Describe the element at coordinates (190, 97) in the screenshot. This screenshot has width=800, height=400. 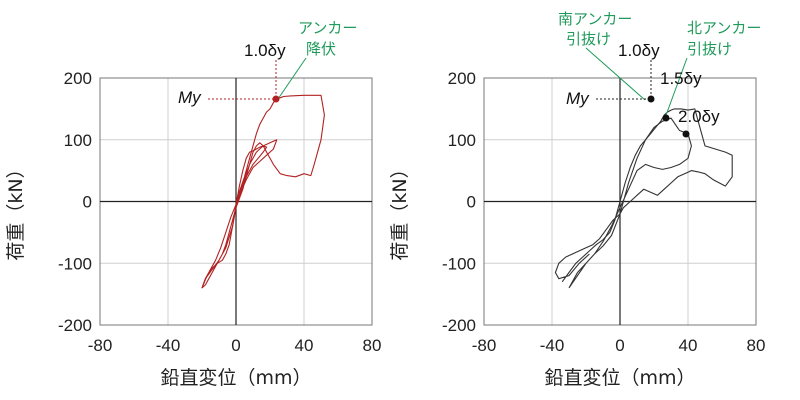
I see `left-ann-my: My` at that location.